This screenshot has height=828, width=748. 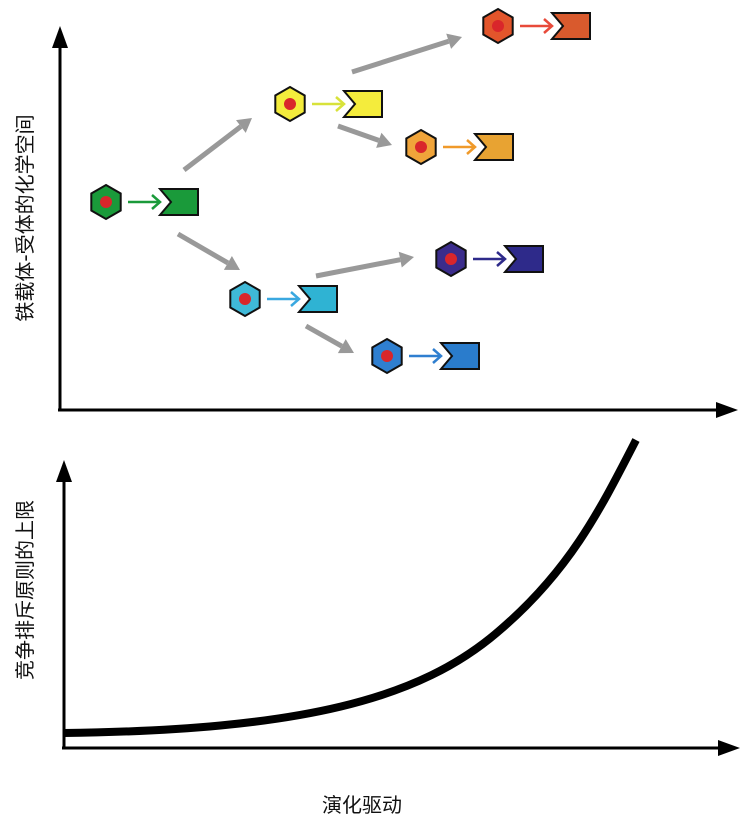 I want to click on node-cyan, so click(x=283, y=299).